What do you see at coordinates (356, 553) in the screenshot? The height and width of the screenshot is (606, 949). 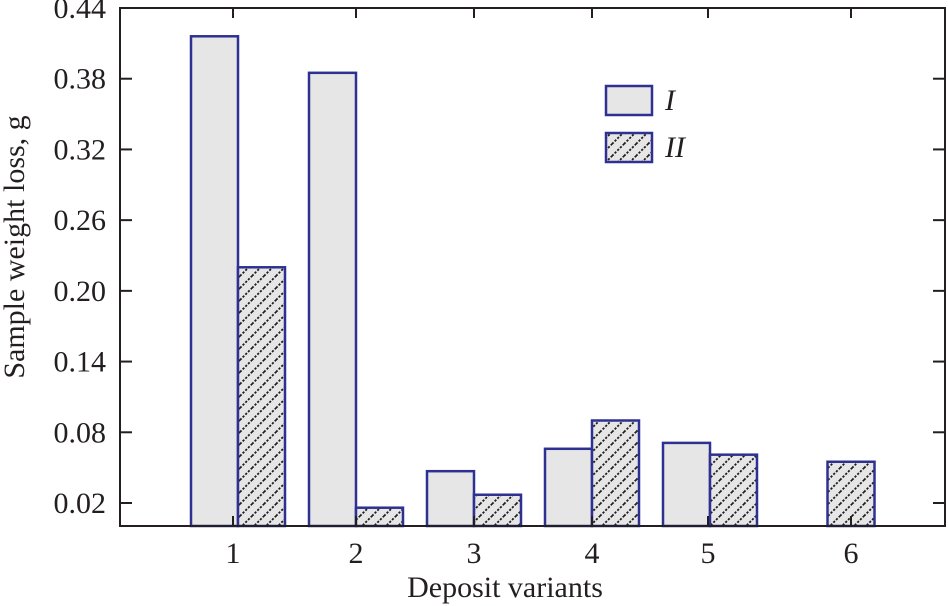 I see `x-tick-label: 2` at bounding box center [356, 553].